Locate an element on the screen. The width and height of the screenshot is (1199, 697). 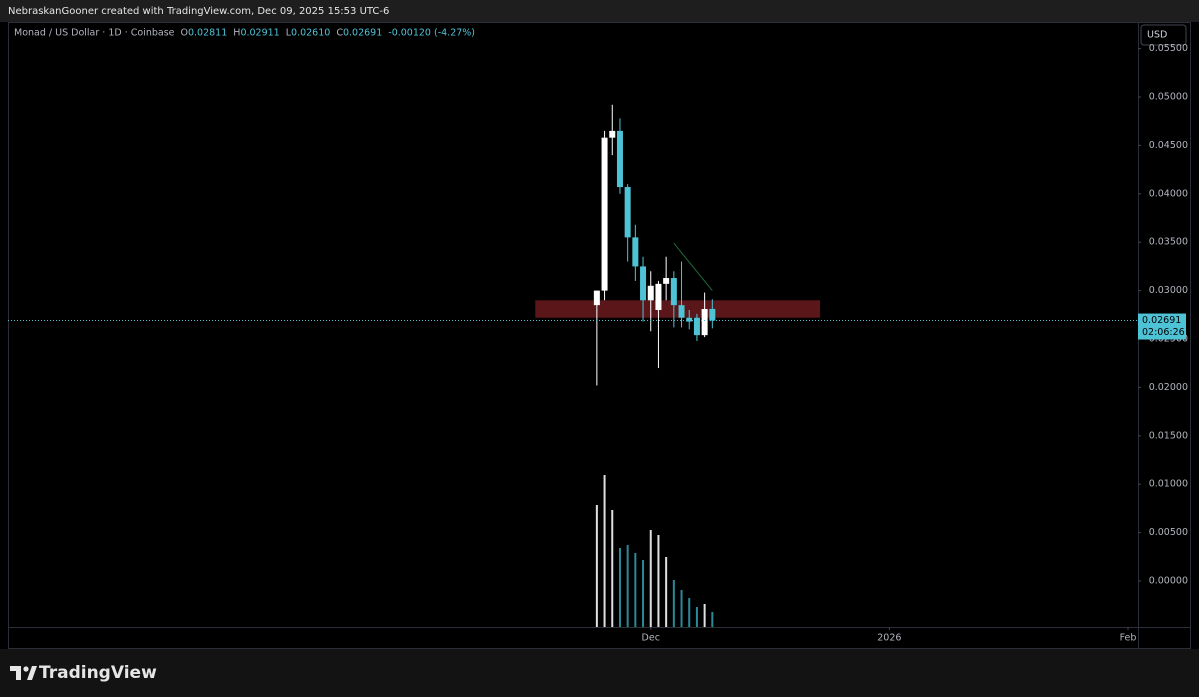
currency-button is located at coordinates (1163, 35).